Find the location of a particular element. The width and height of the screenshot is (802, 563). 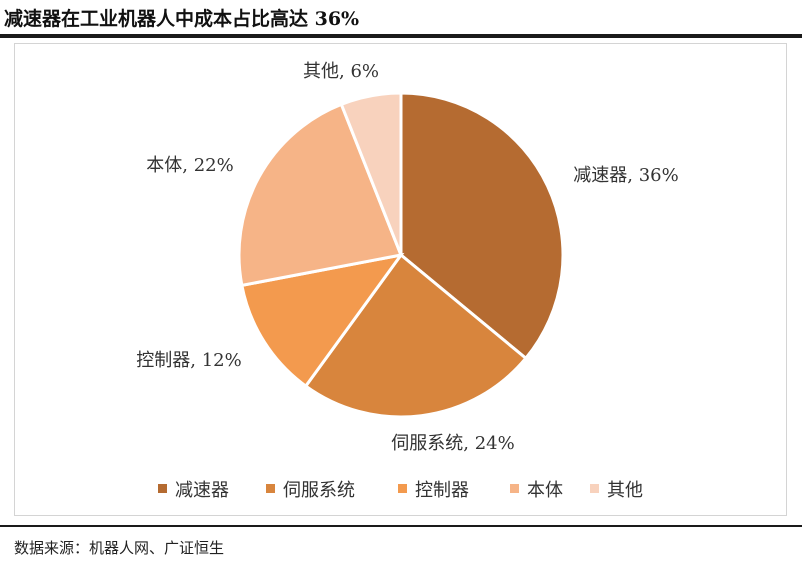

slice-label-2: 伺服系统, 24% is located at coordinates (452, 443).